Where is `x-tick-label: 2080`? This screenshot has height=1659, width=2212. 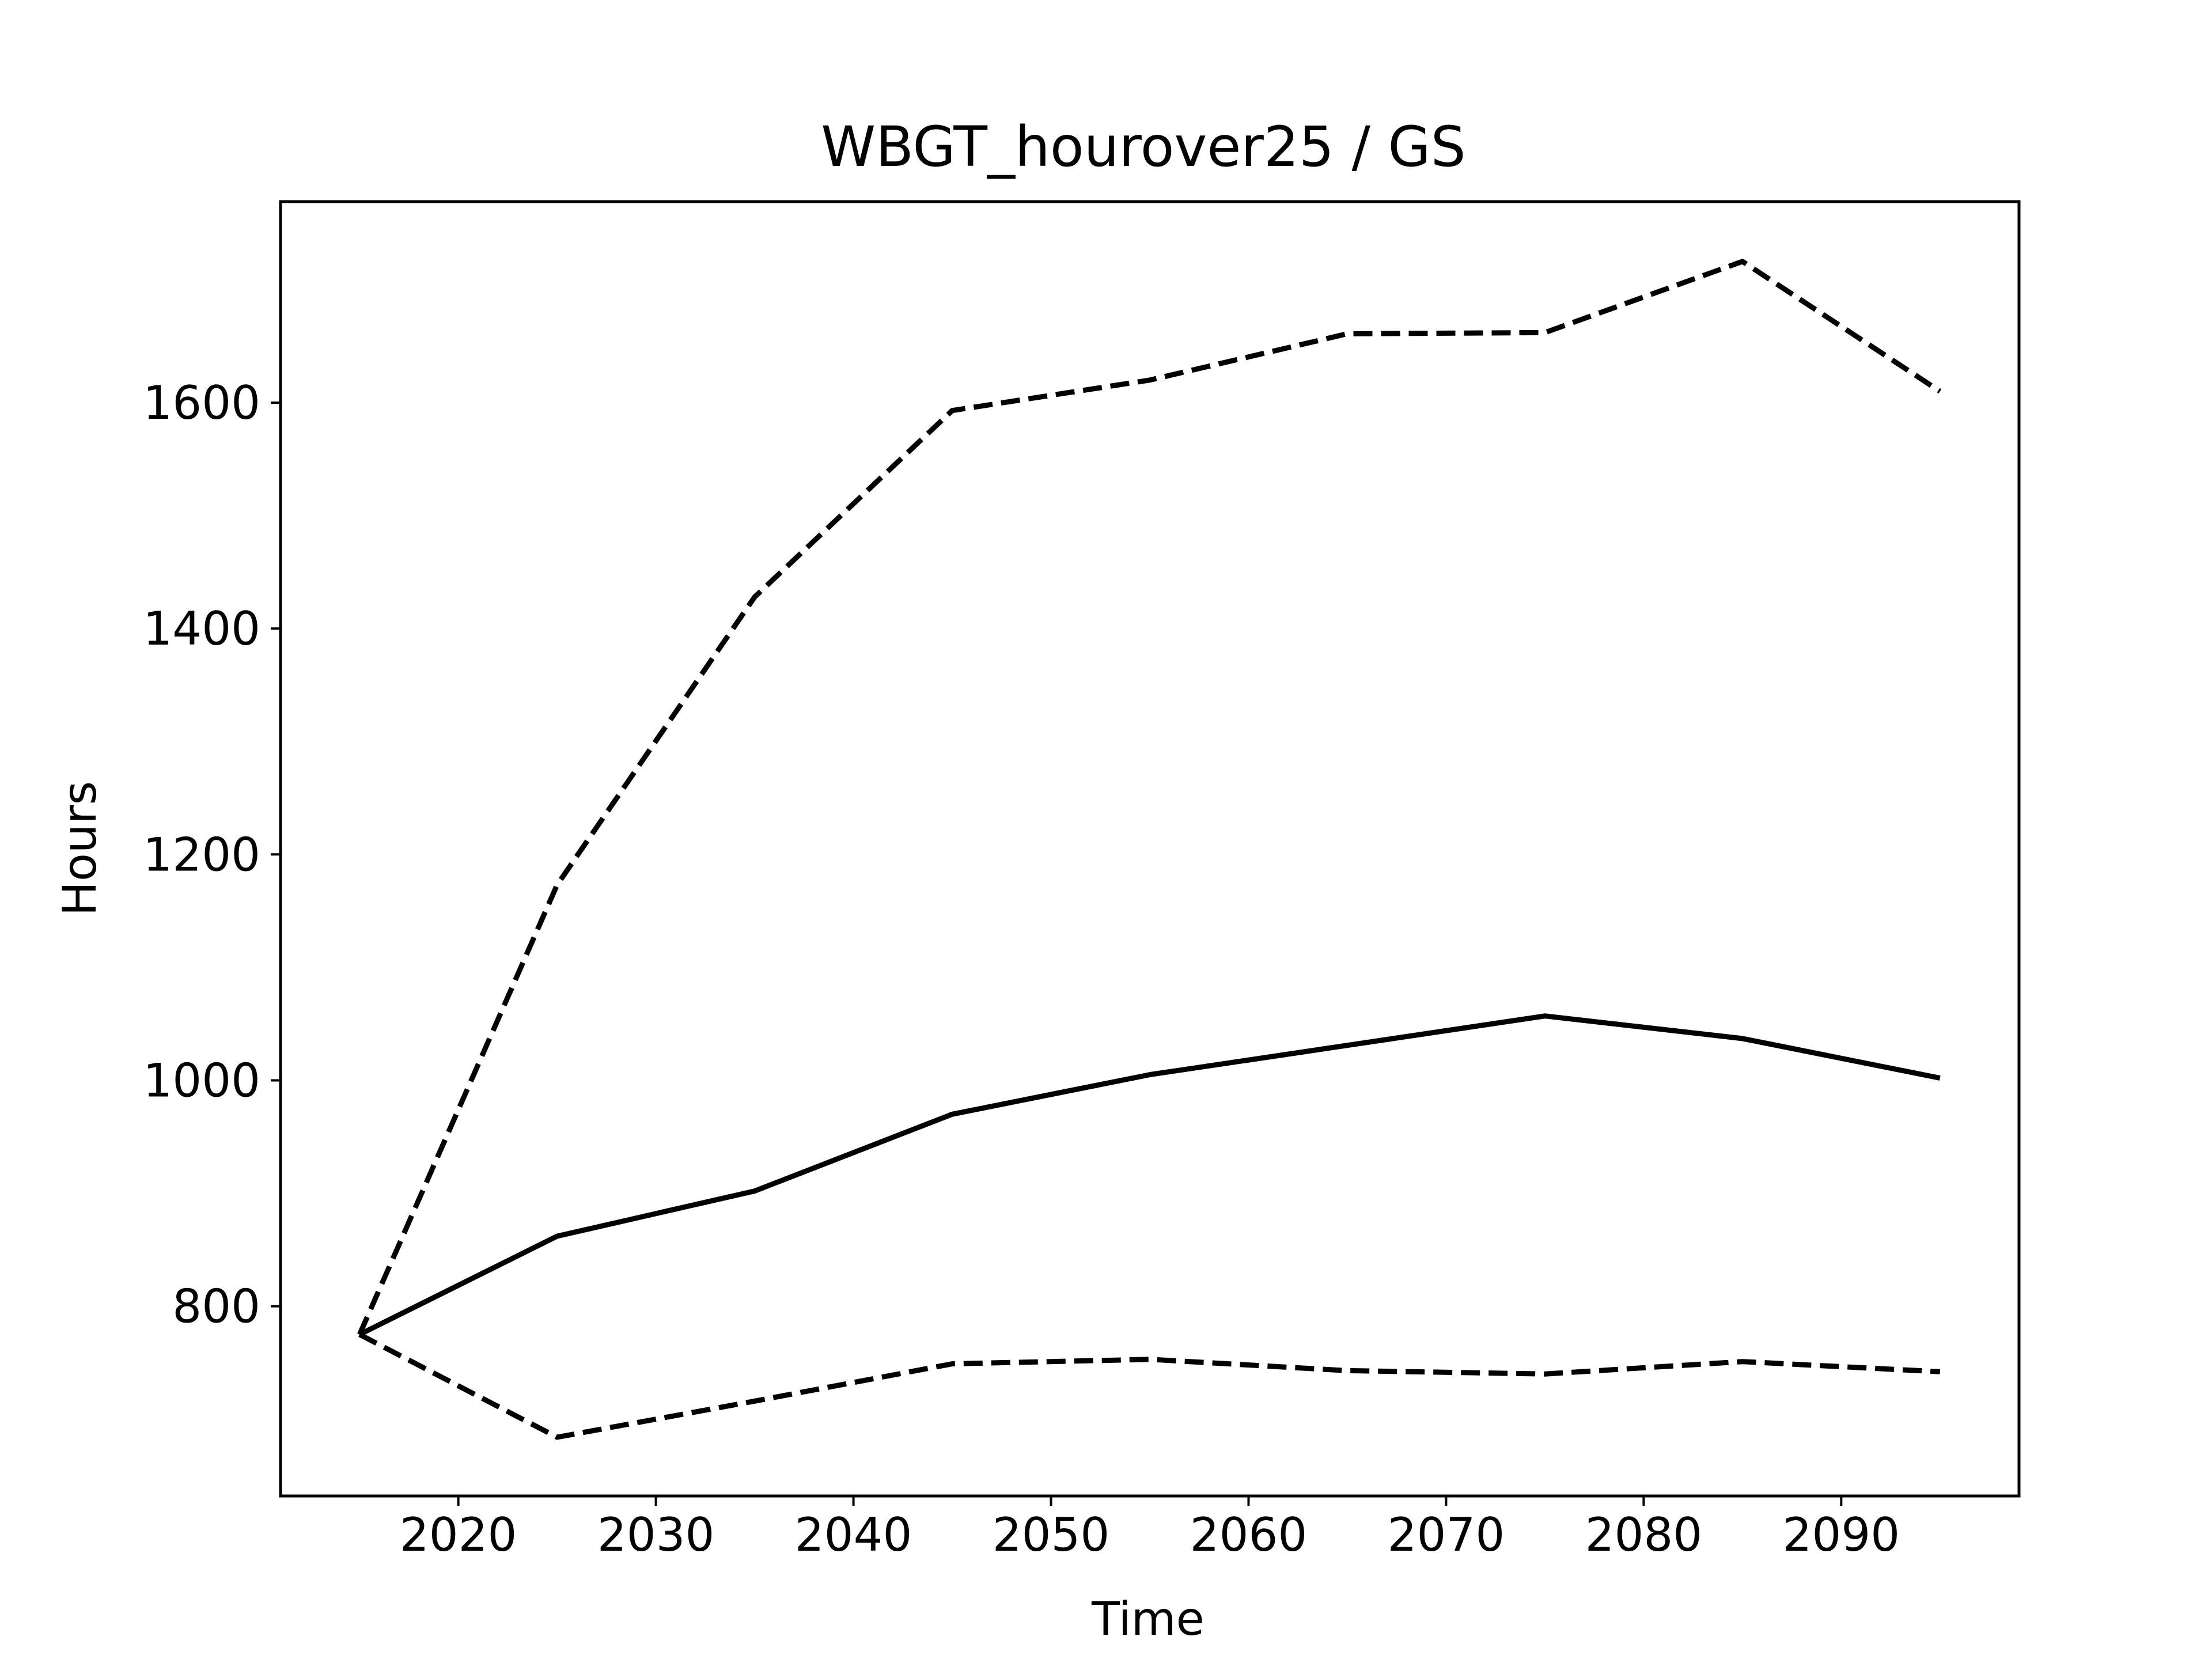 x-tick-label: 2080 is located at coordinates (1644, 1535).